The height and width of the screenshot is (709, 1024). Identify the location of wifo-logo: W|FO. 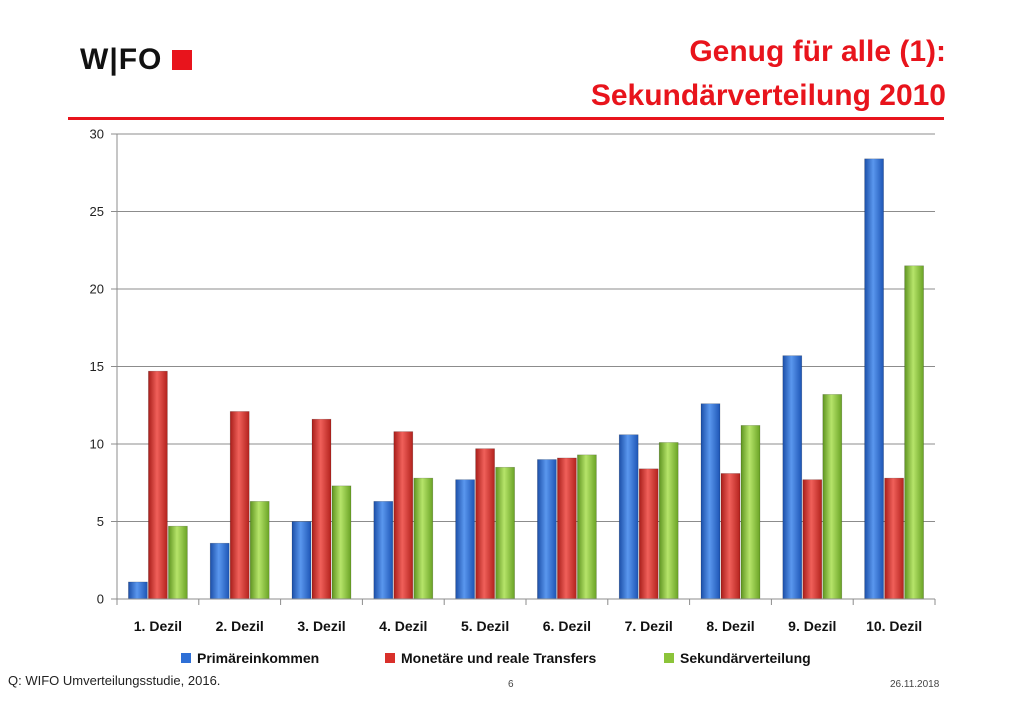
(136, 59).